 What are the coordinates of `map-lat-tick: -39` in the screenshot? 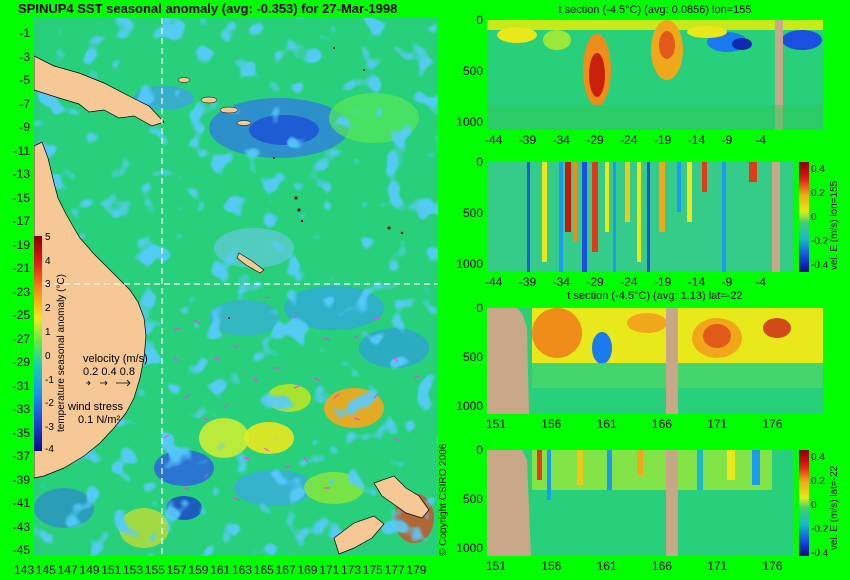 It's located at (21, 479).